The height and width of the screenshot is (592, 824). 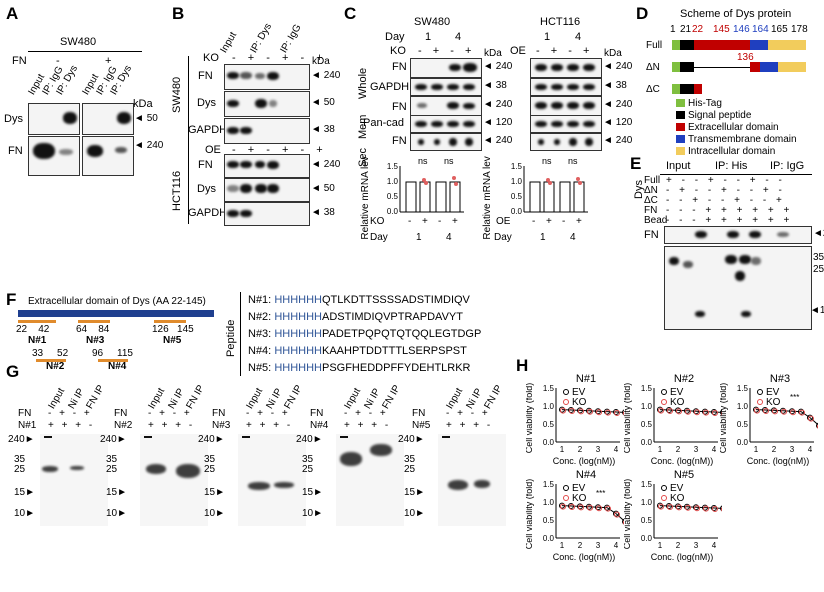 What do you see at coordinates (78, 42) in the screenshot?
I see `panel-a-title: SW480` at bounding box center [78, 42].